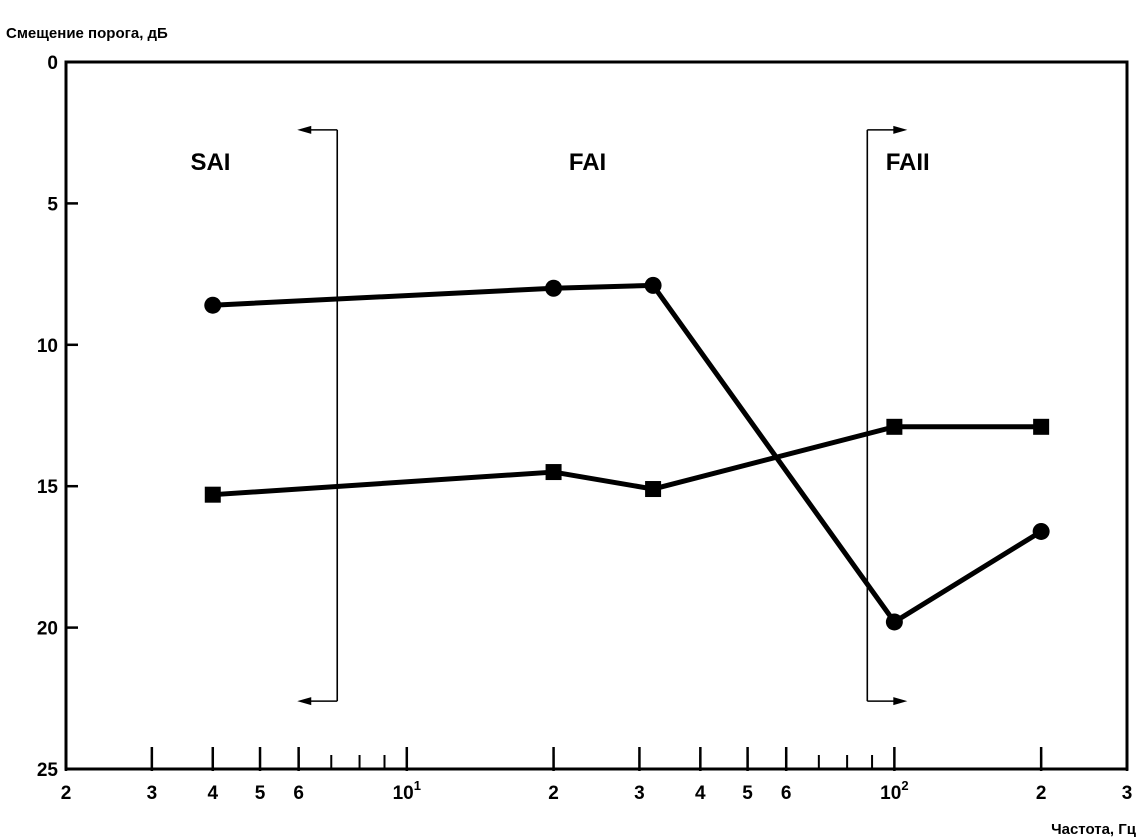 This screenshot has width=1139, height=840. What do you see at coordinates (47, 629) in the screenshot?
I see `y-tick-label: 20` at bounding box center [47, 629].